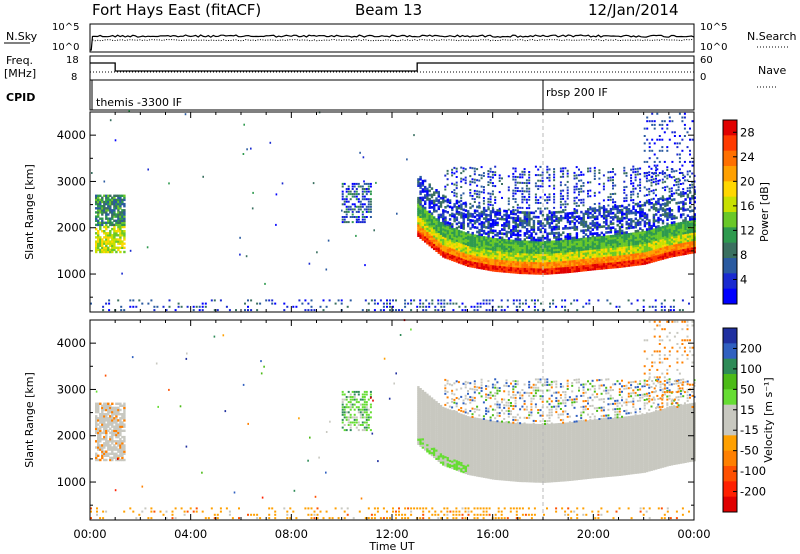 This screenshot has height=554, width=800. I want to click on cpid-mode-2: rbsp 200 IF, so click(577, 92).